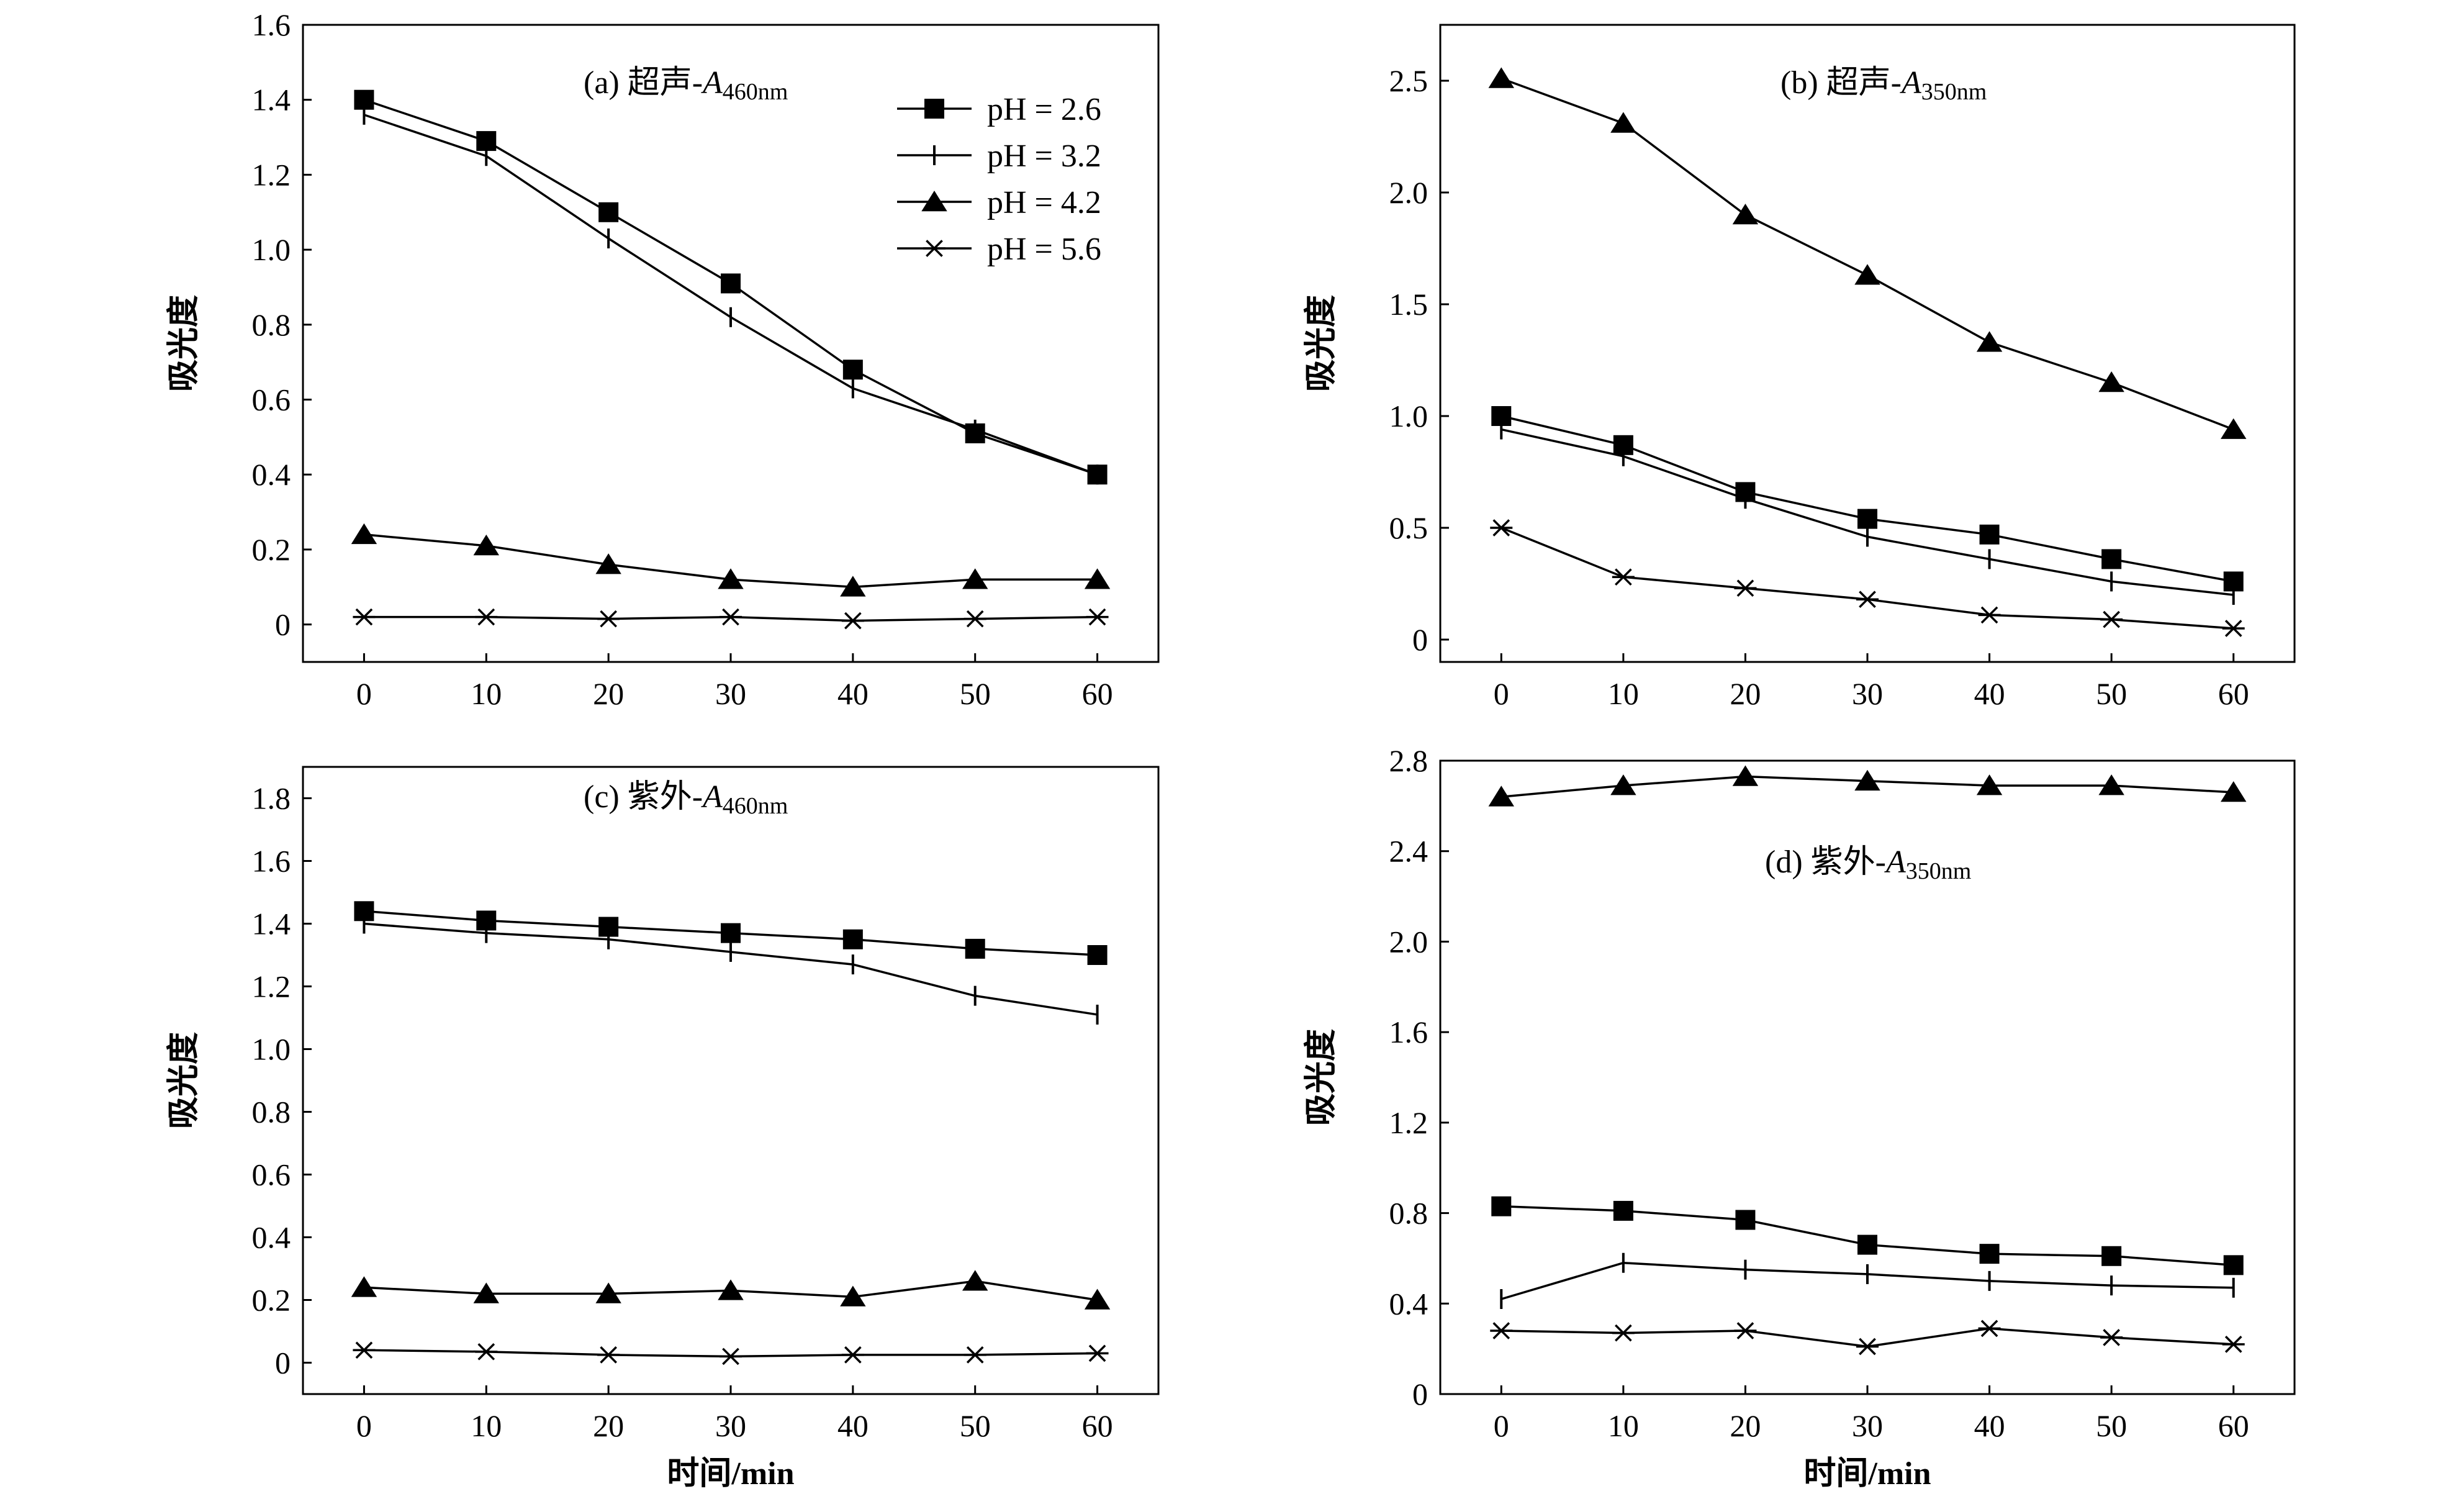 The image size is (2464, 1499). I want to click on y-tick-label: 1.0, so click(271, 1049).